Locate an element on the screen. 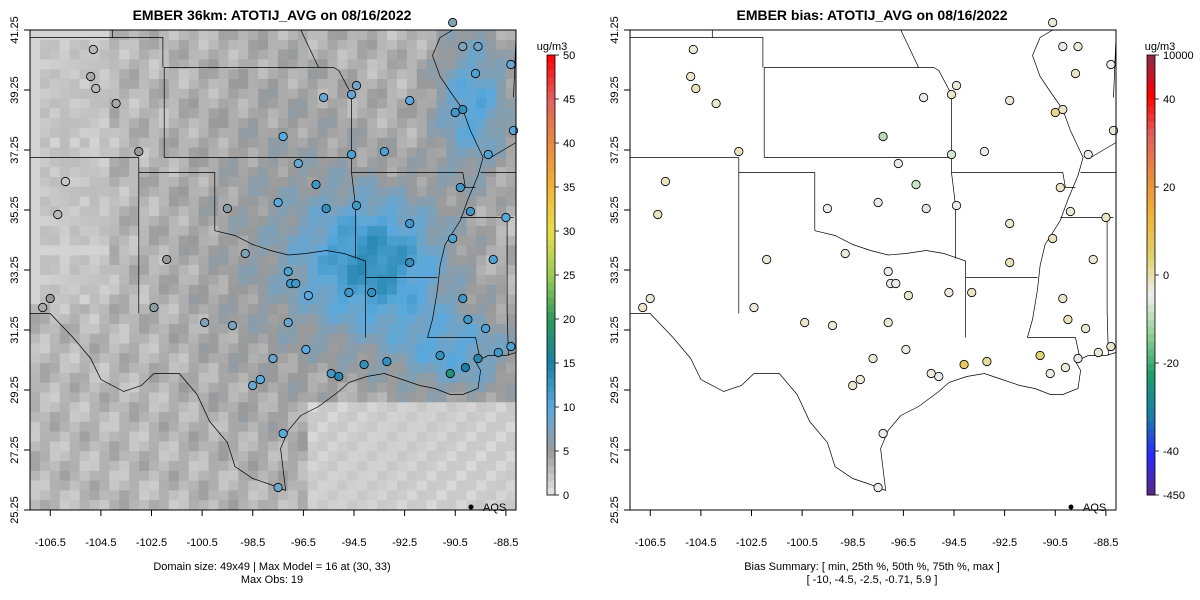 This screenshot has height=600, width=1200. x-tick-label: -102.5 is located at coordinates (751, 543).